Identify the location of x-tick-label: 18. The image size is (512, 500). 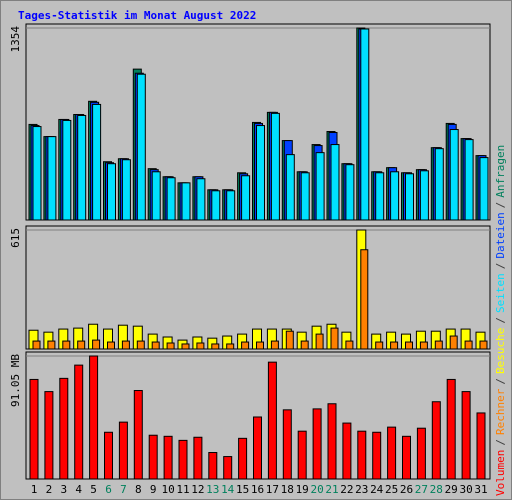
(287, 489).